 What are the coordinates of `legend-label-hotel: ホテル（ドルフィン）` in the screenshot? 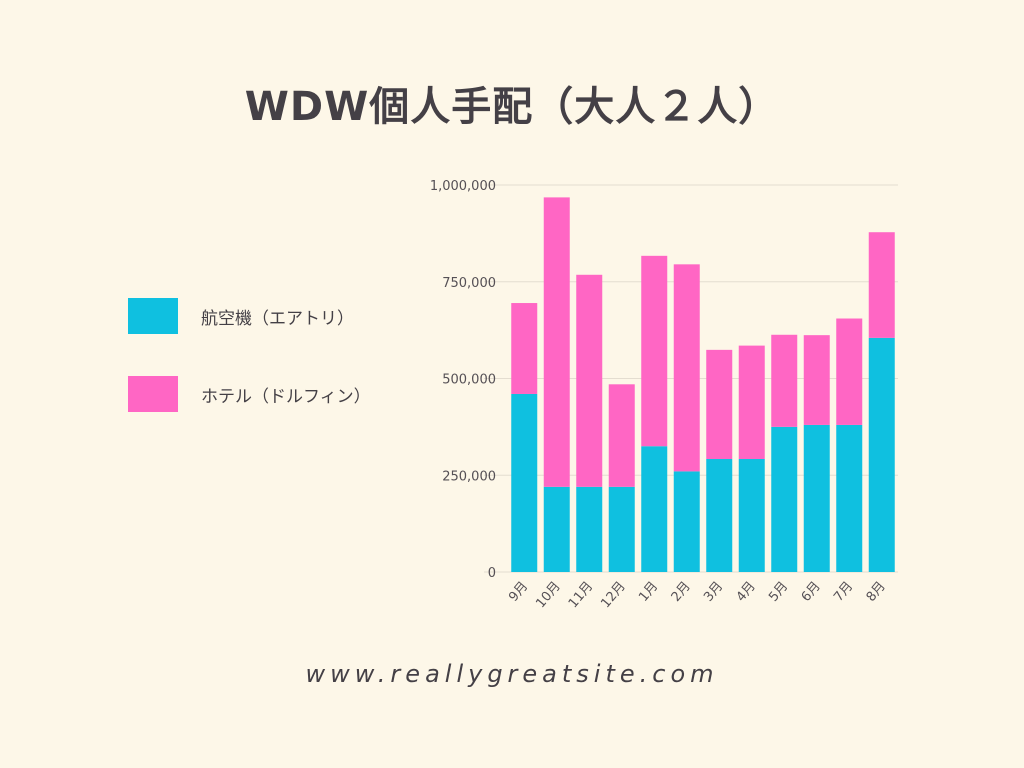 It's located at (286, 397).